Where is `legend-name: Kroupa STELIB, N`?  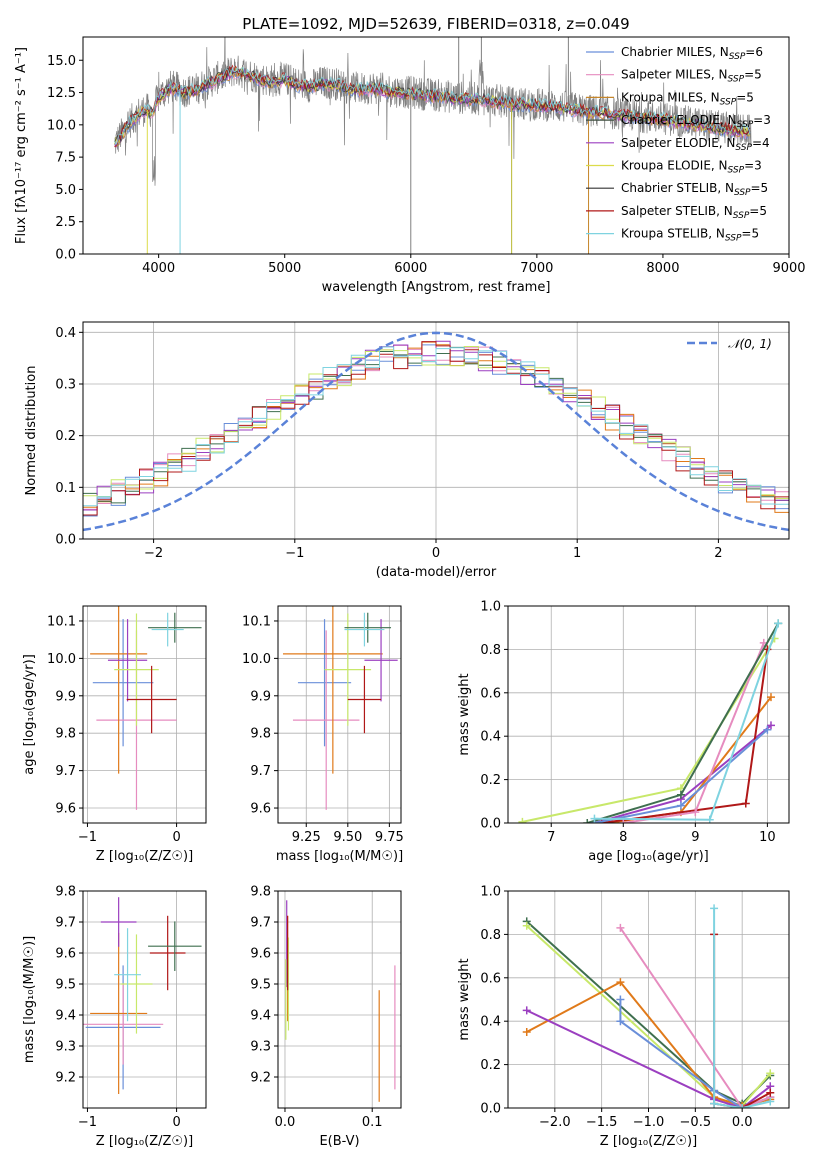
legend-name: Kroupa STELIB, N is located at coordinates (673, 234).